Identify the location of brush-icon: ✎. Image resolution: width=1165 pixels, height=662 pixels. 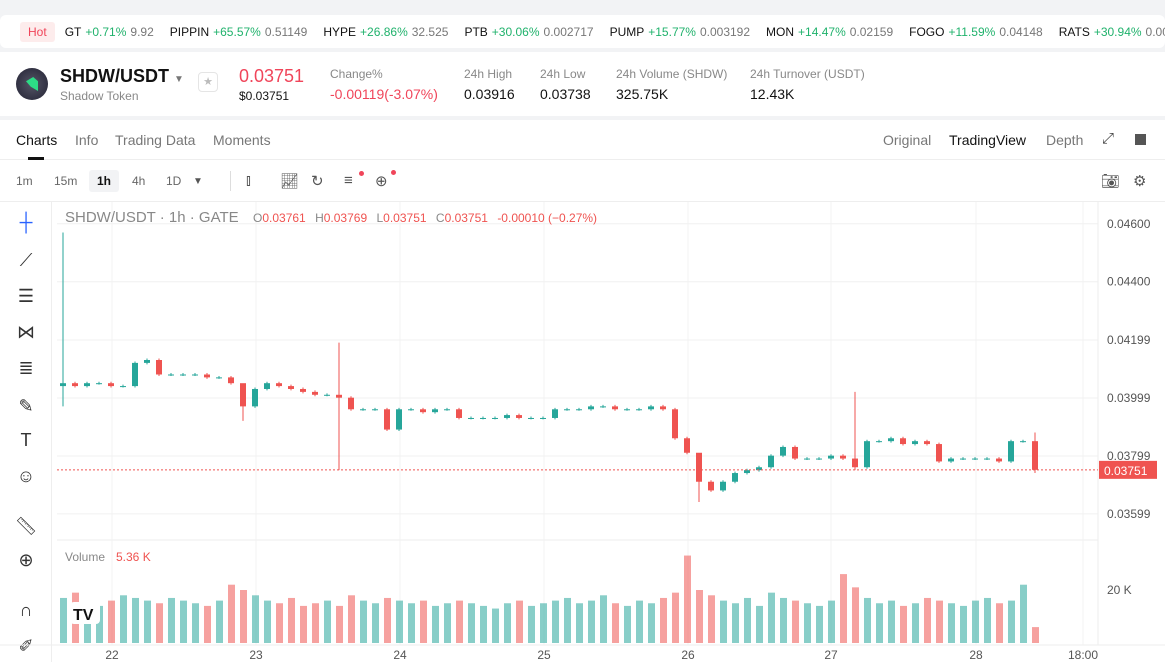
(26, 406).